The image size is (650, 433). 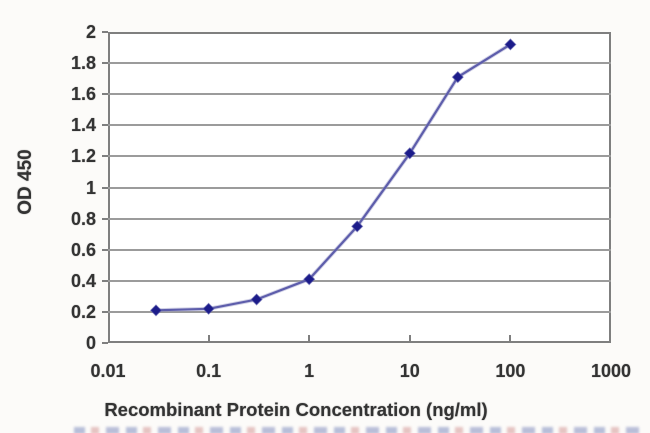 I want to click on y-tick-label: 0.6, so click(x=83, y=249).